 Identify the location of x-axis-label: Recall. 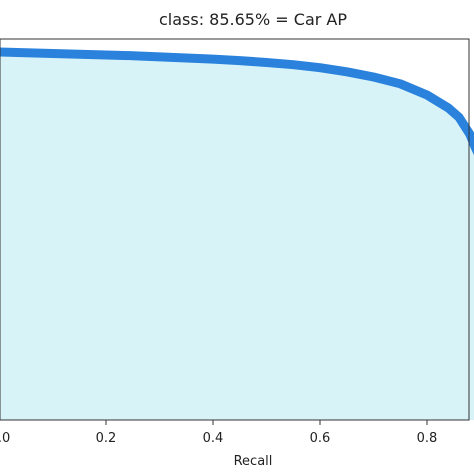
(253, 461).